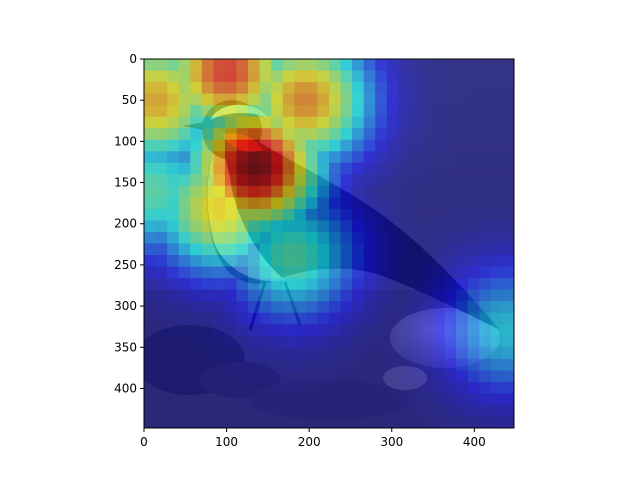 This screenshot has height=480, width=640. What do you see at coordinates (474, 442) in the screenshot?
I see `x-tick-label: 400` at bounding box center [474, 442].